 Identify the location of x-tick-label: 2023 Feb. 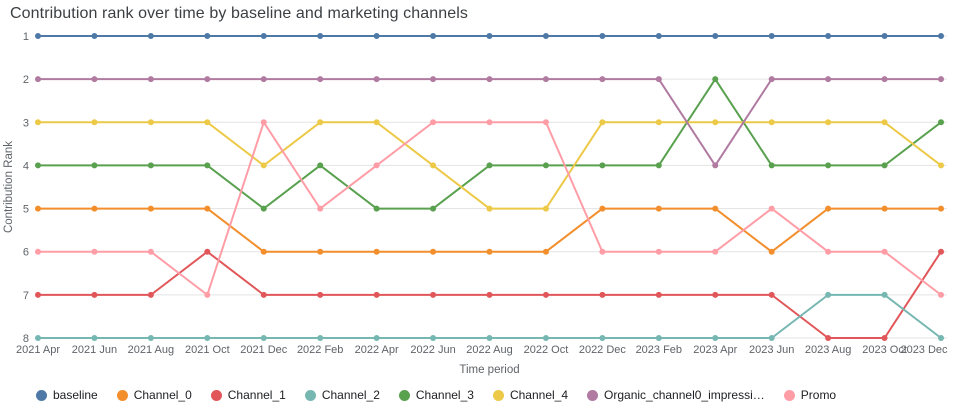
(659, 350).